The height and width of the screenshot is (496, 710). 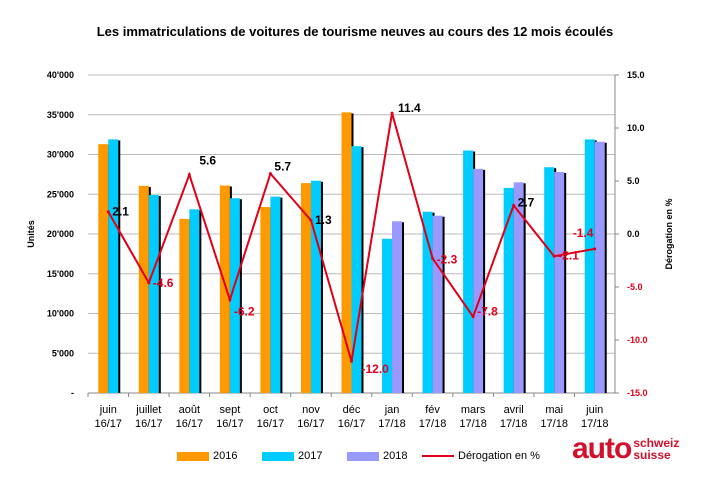 What do you see at coordinates (526, 202) in the screenshot?
I see `derogation-data-label: 2.7` at bounding box center [526, 202].